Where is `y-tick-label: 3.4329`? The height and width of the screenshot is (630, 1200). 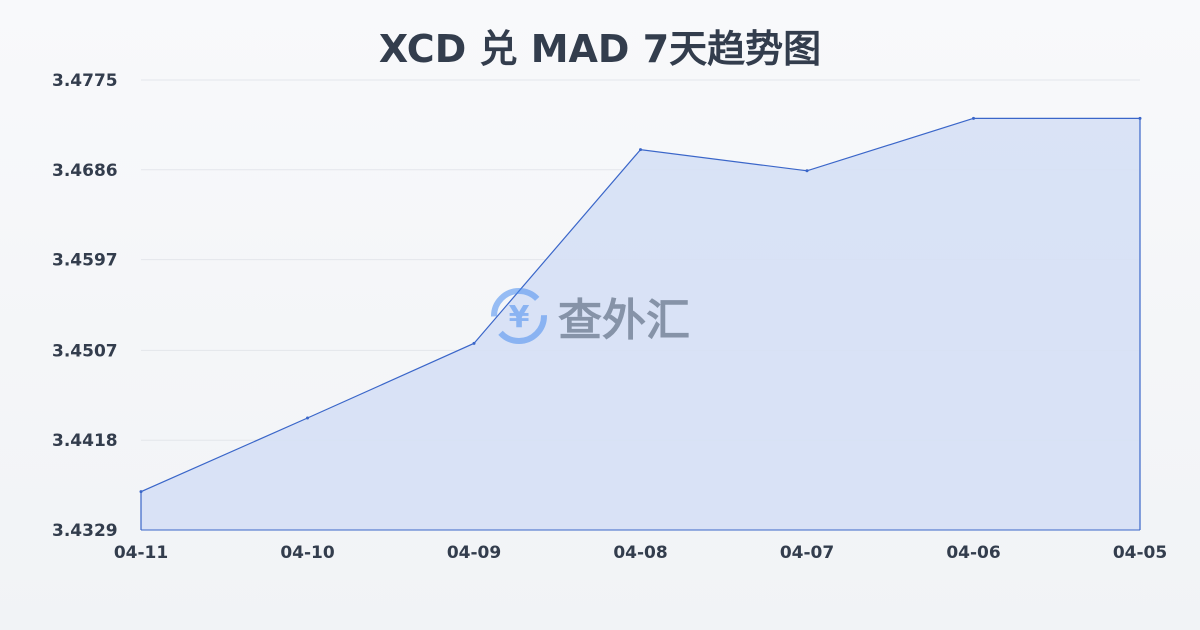
y-tick-label: 3.4329 is located at coordinates (85, 531).